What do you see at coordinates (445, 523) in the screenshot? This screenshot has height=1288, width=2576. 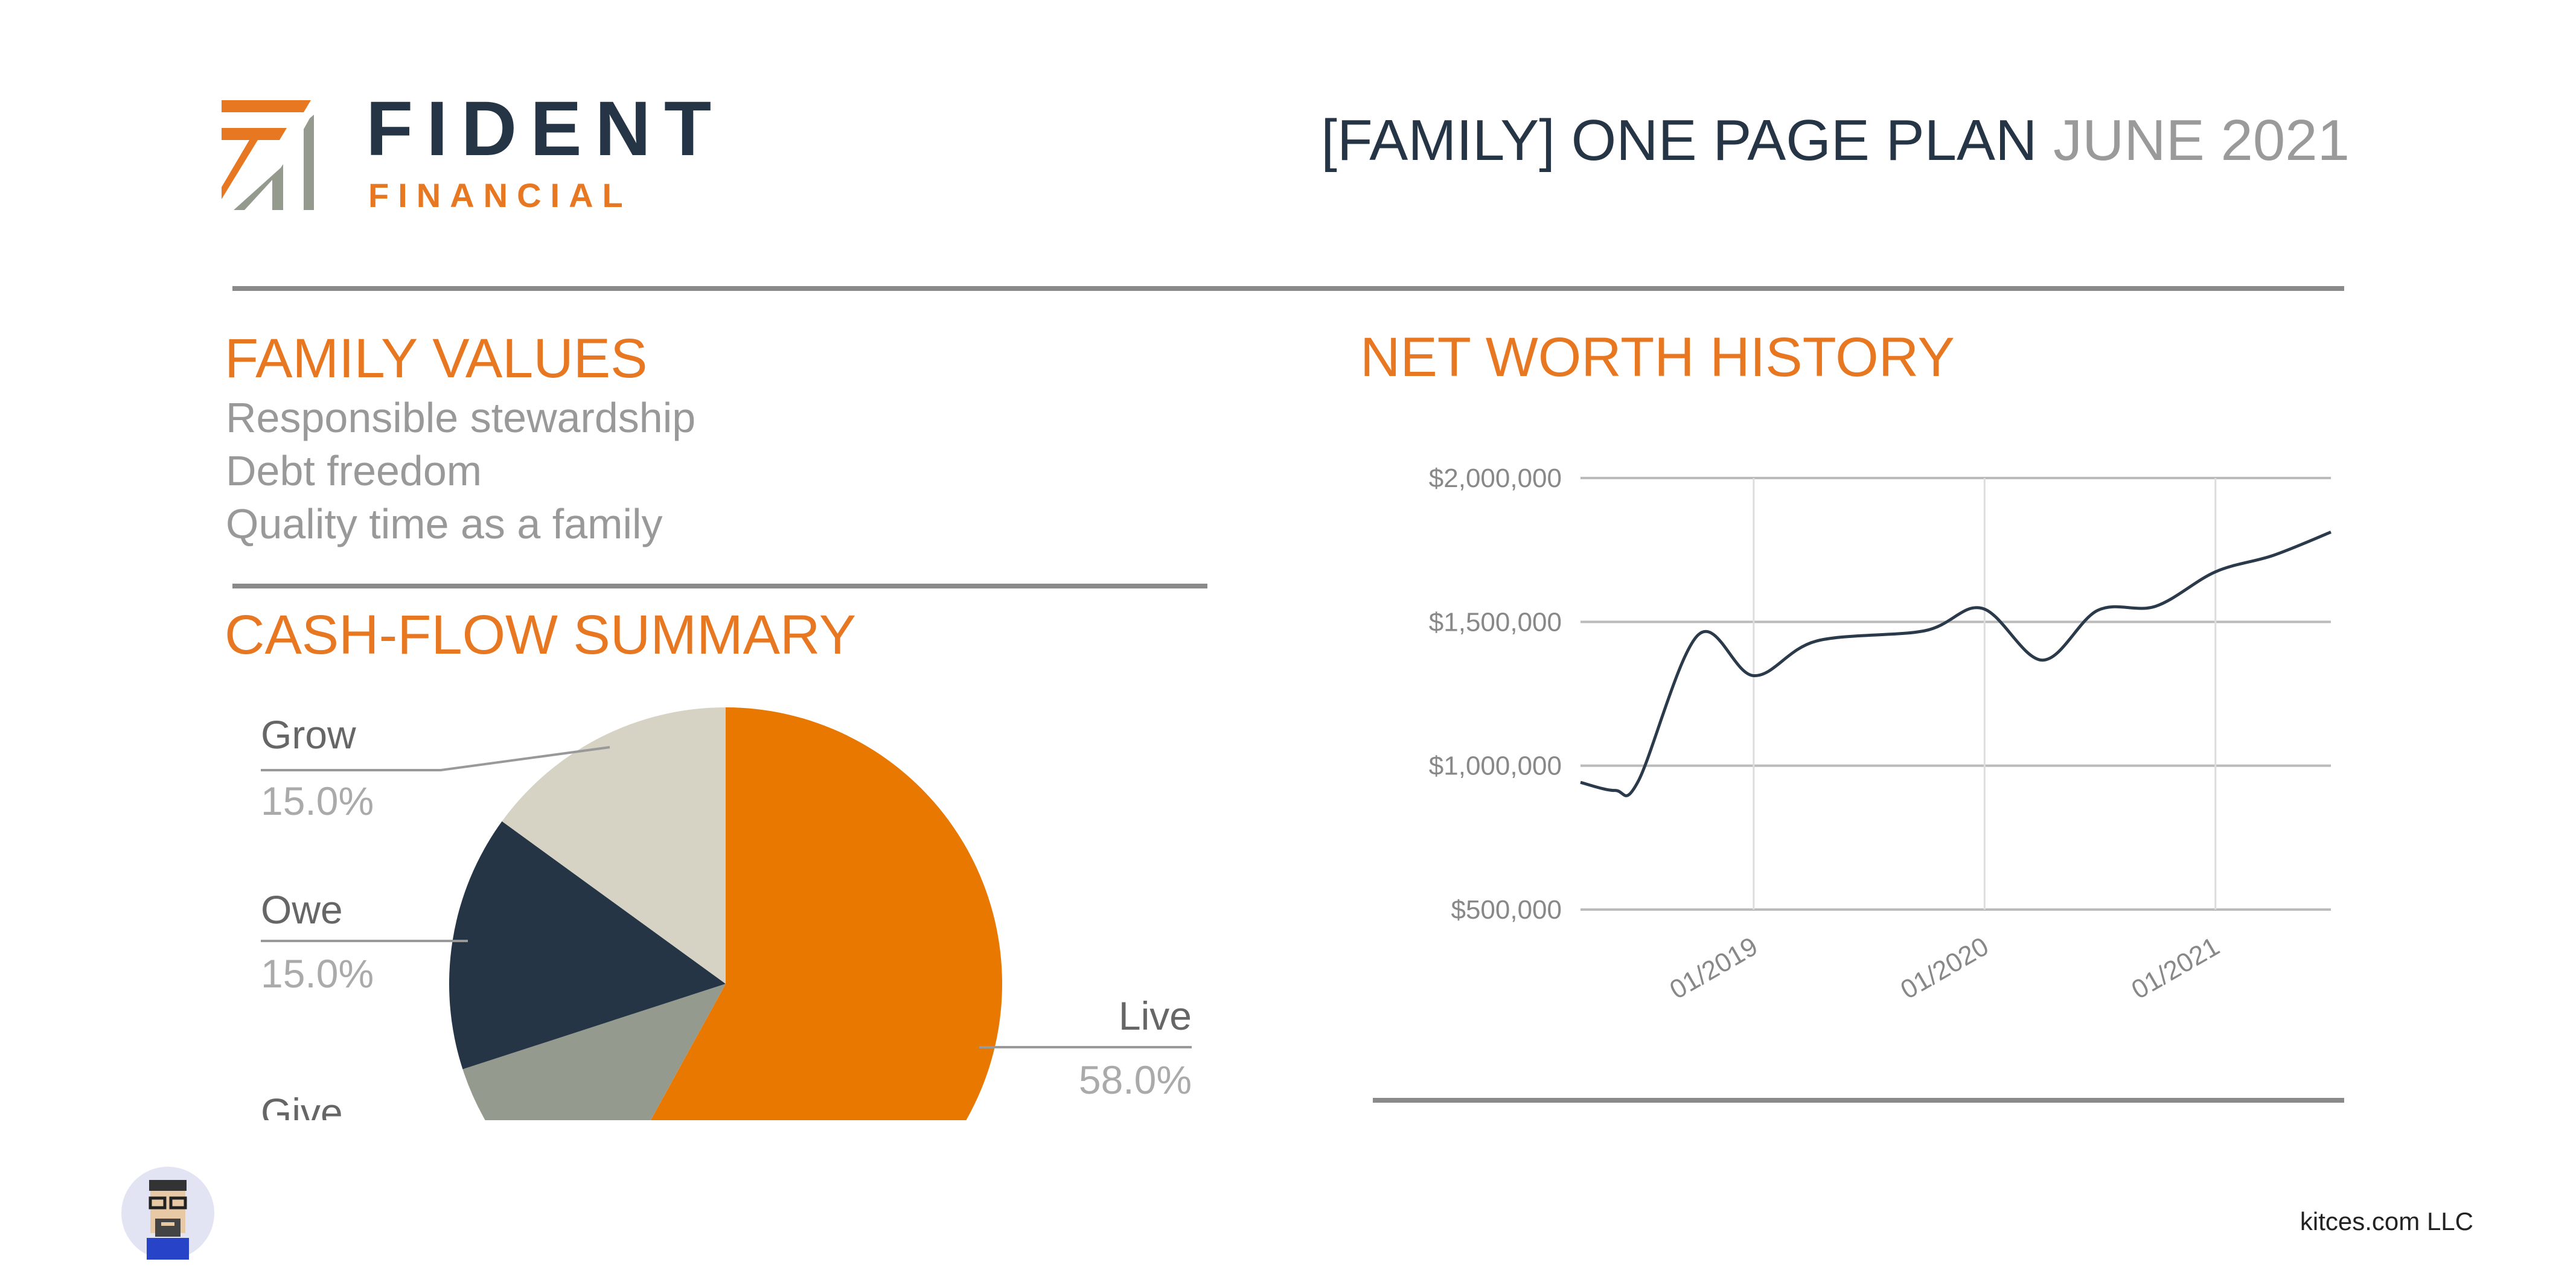 I see `family-value-item: Quality time as a family` at bounding box center [445, 523].